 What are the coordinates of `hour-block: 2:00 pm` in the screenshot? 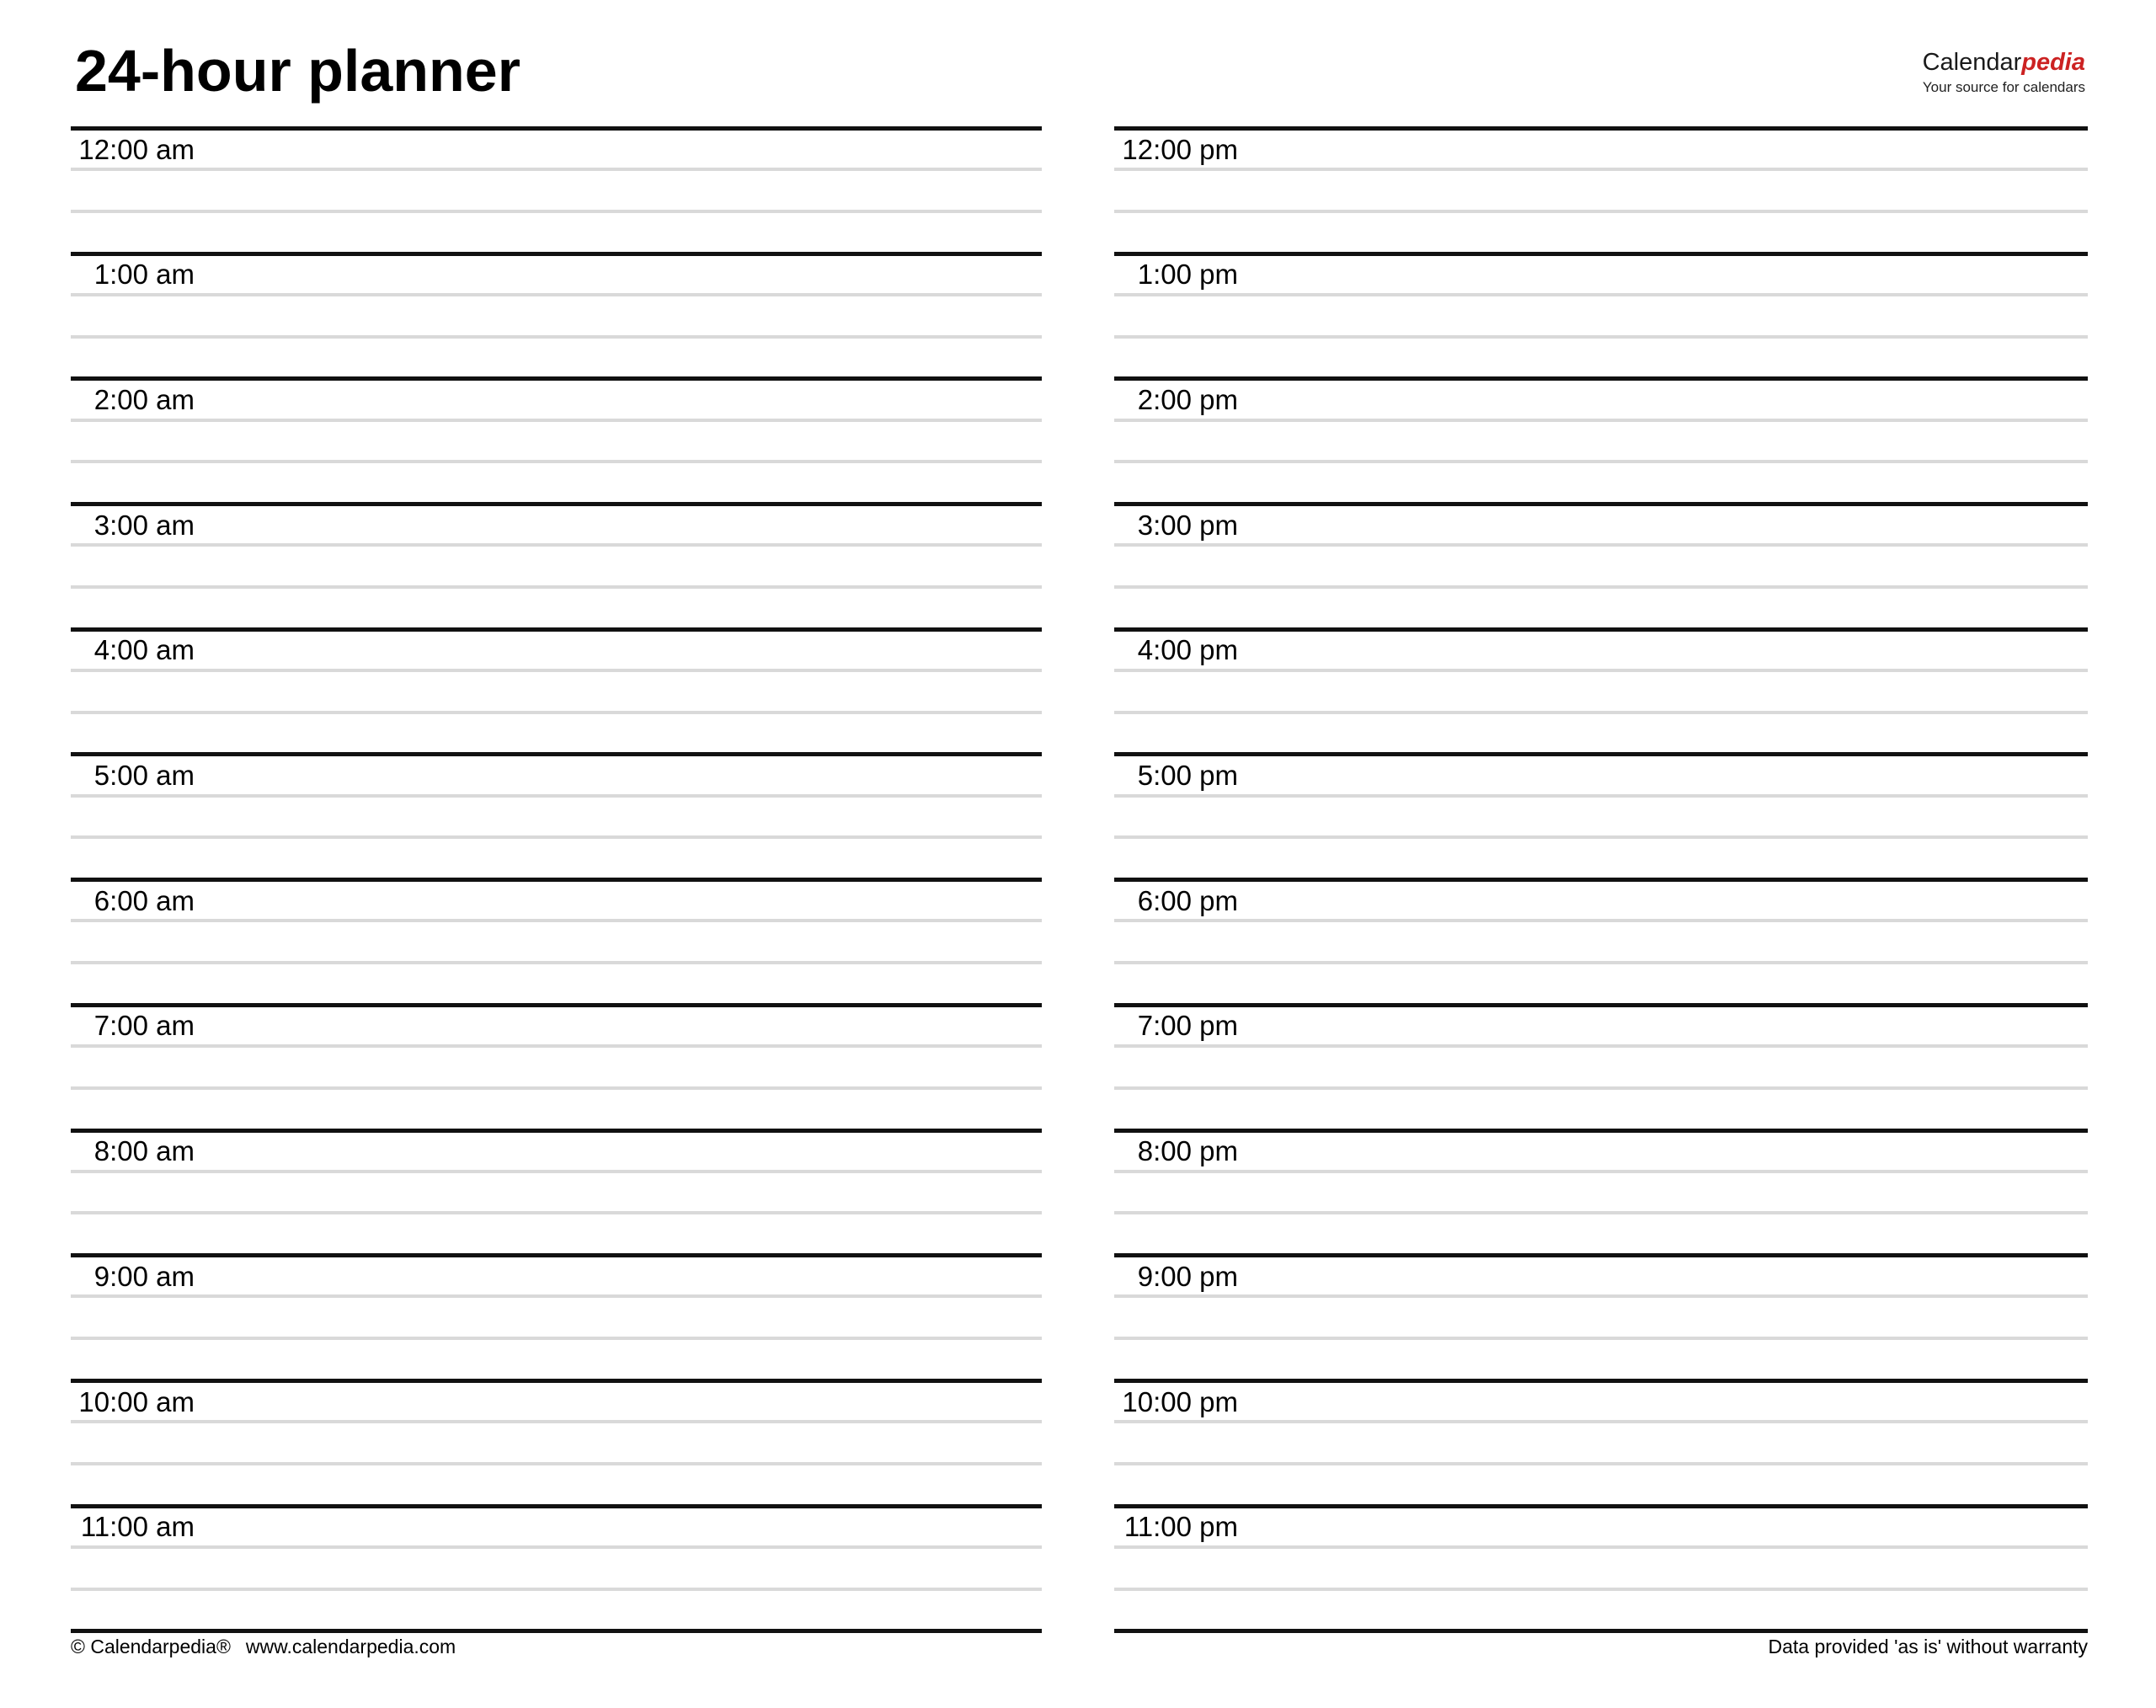 It's located at (1601, 439).